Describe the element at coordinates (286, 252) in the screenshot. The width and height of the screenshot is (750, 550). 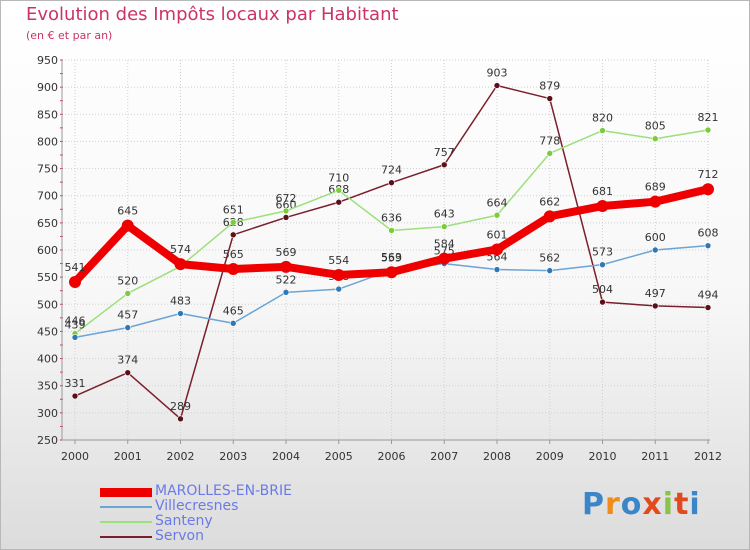
I see `data-label: 569` at that location.